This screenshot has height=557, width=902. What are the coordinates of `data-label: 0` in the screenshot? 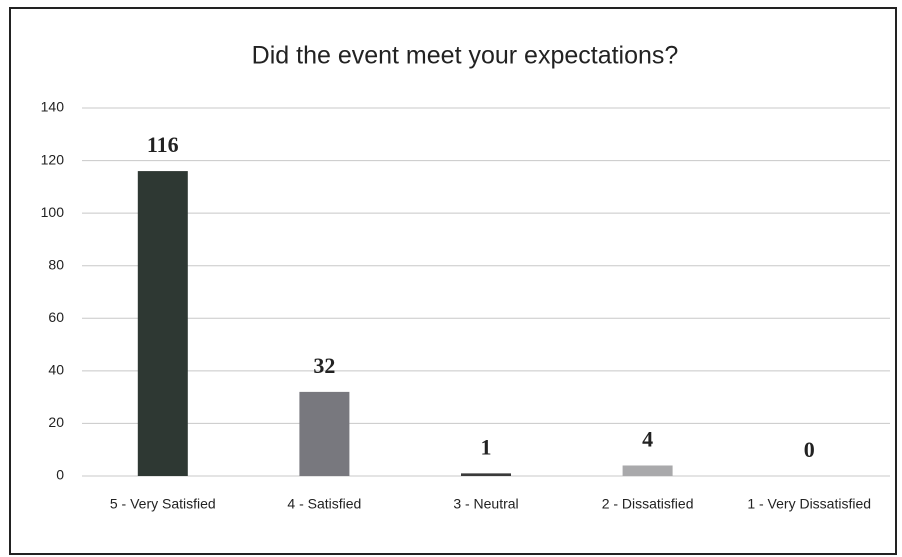 It's located at (809, 449).